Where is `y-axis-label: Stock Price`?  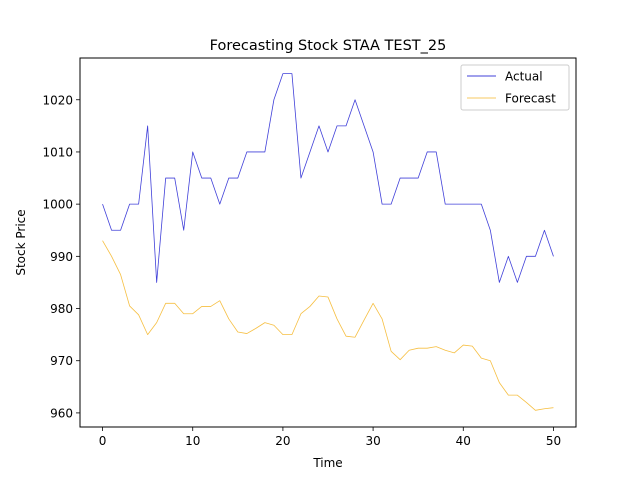
y-axis-label: Stock Price is located at coordinates (21, 242).